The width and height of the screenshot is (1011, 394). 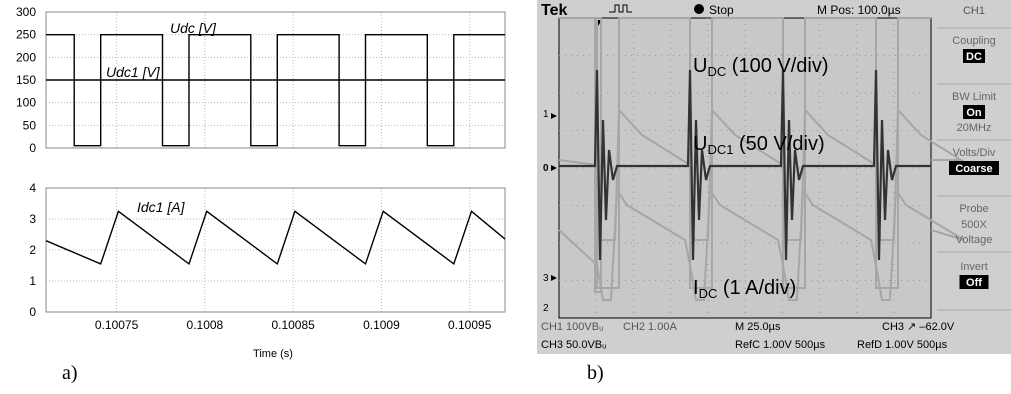 I want to click on plot-frame, so click(x=275, y=250).